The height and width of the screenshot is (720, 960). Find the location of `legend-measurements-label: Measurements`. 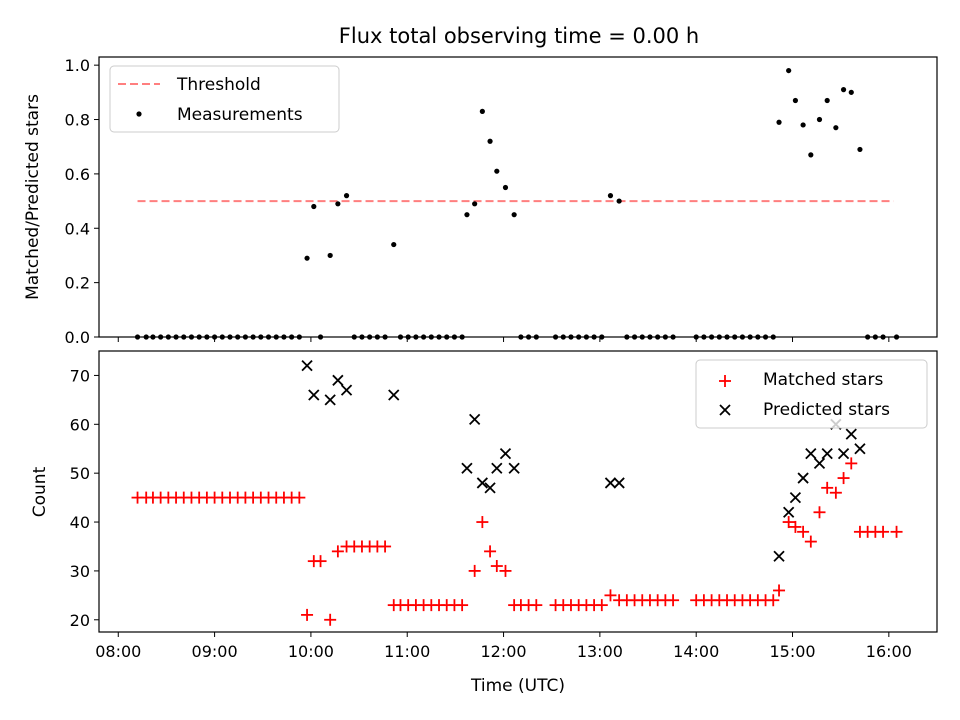

legend-measurements-label: Measurements is located at coordinates (240, 115).